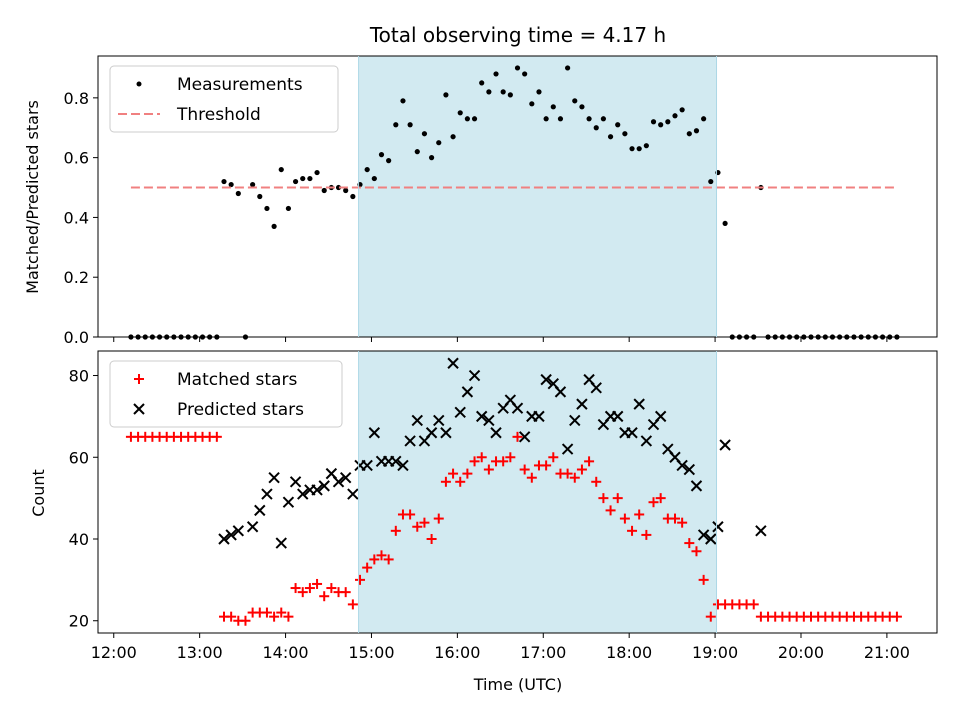 The height and width of the screenshot is (720, 960). I want to click on x-tick-label: 16:00, so click(457, 652).